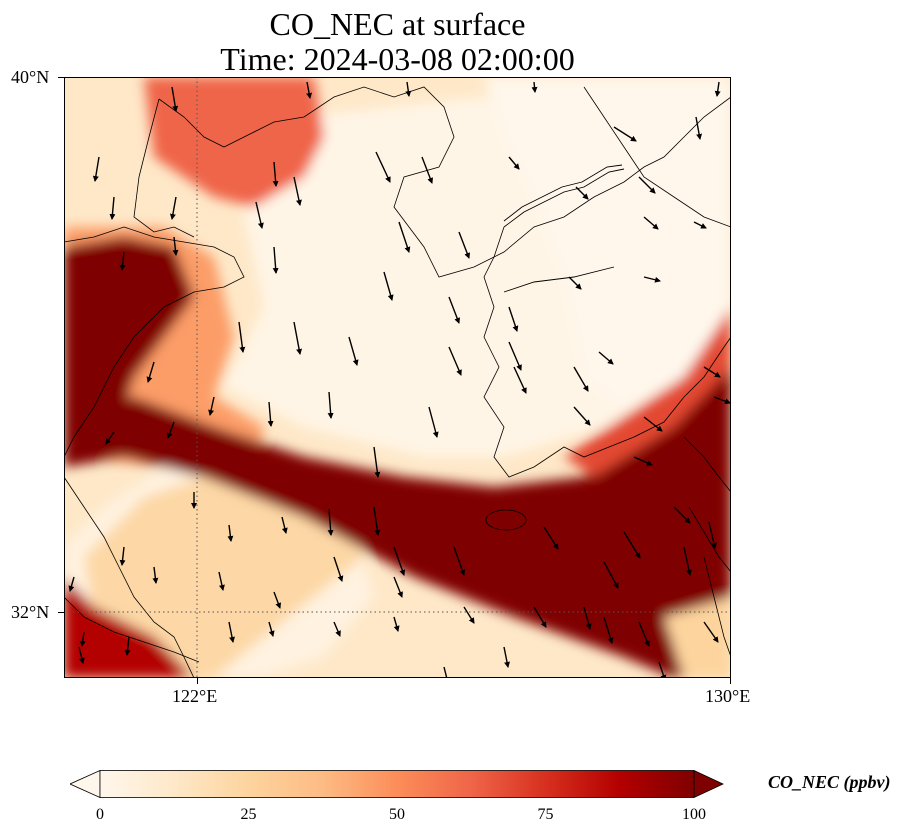  I want to click on lat-tick-label-32n: 32°N, so click(30, 612).